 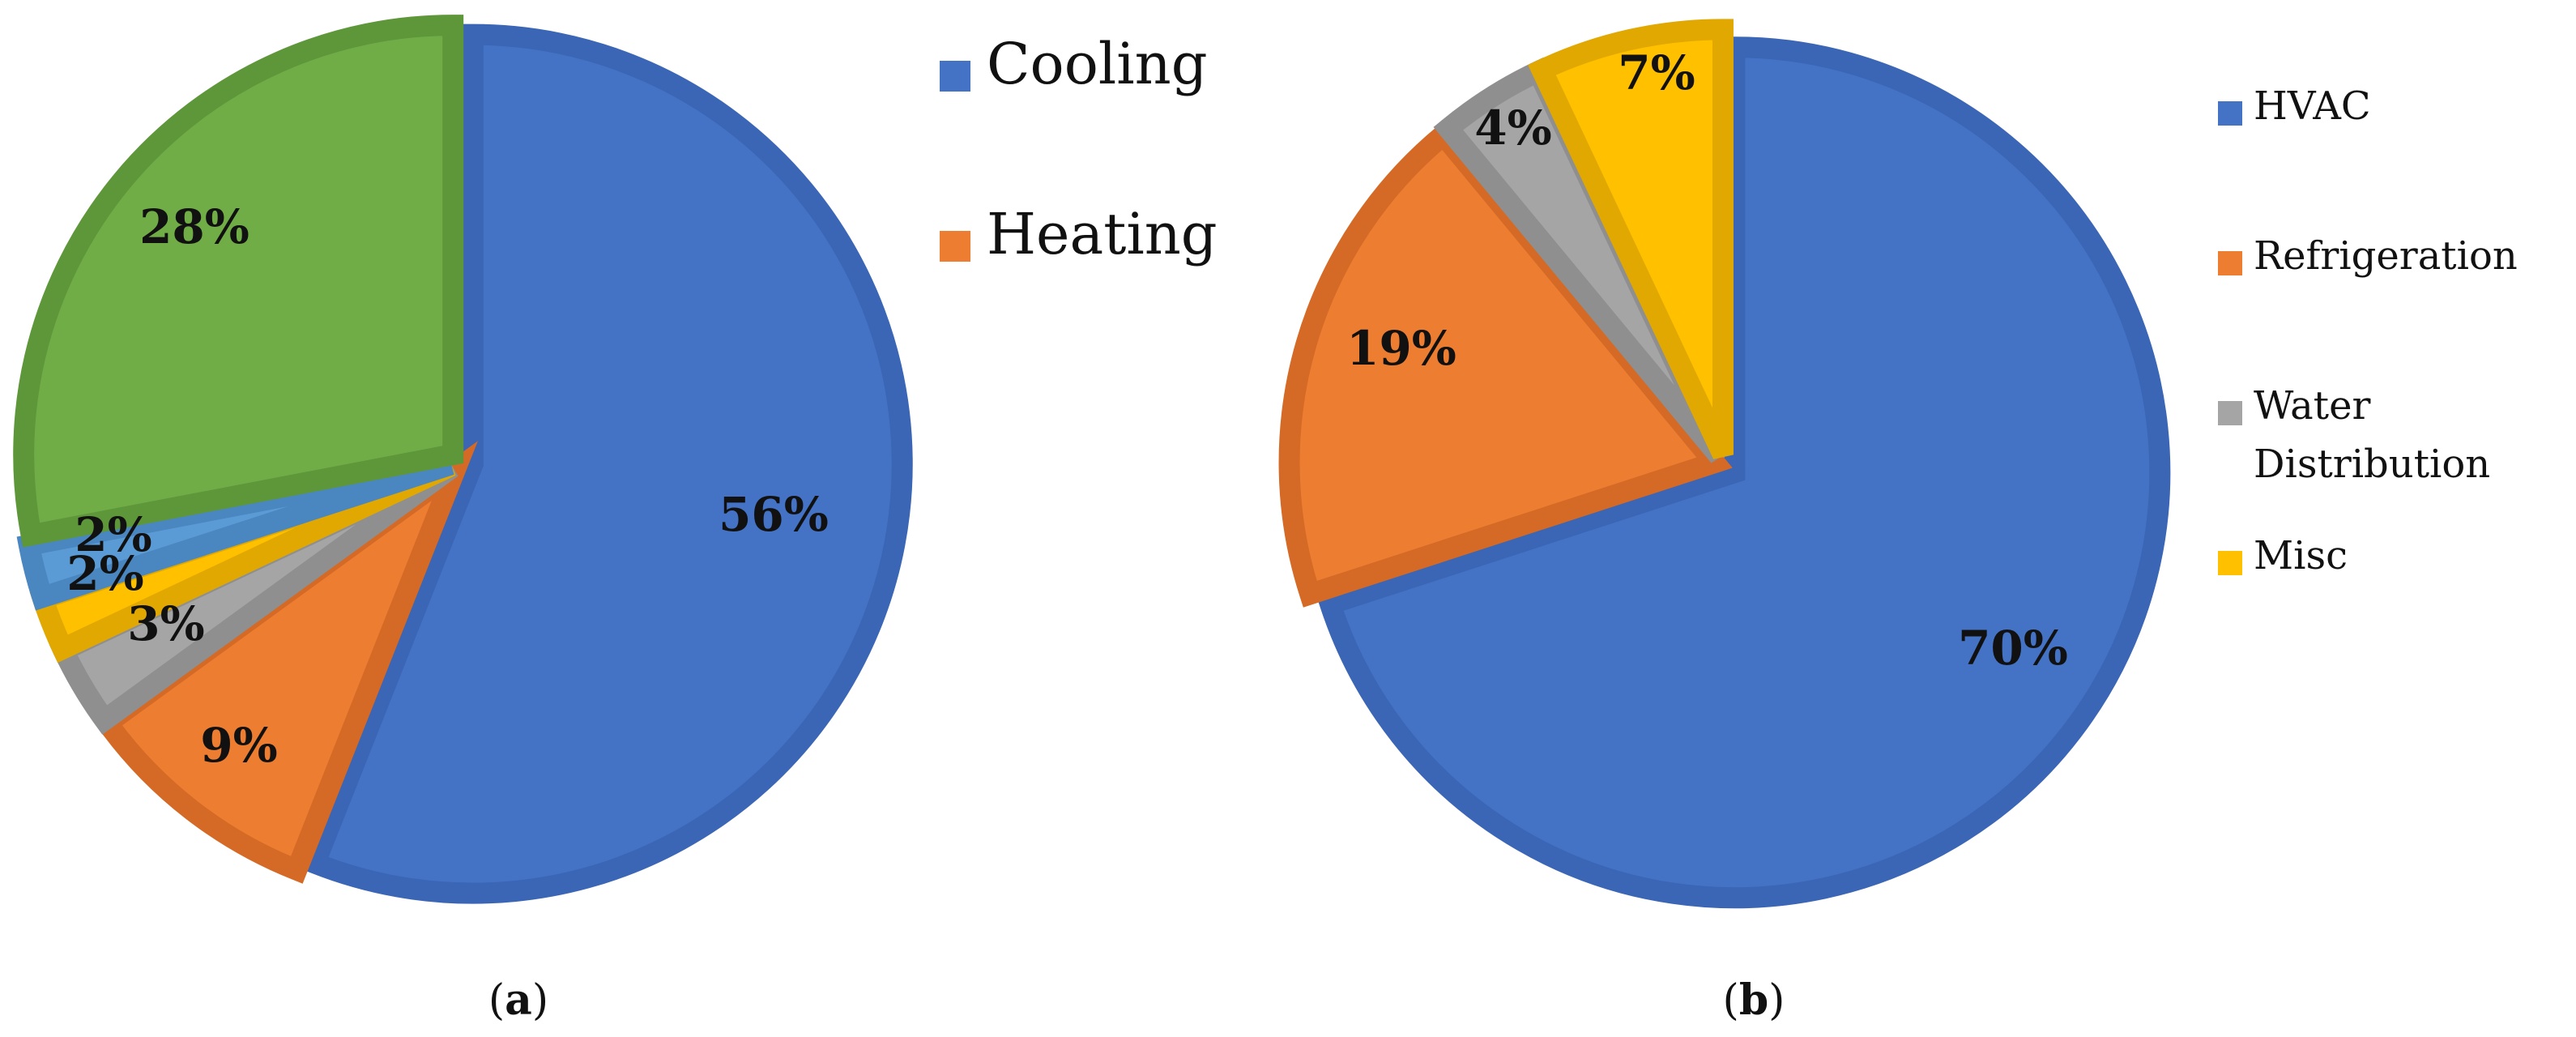 I want to click on legend-label: Refrigeration, so click(x=2386, y=256).